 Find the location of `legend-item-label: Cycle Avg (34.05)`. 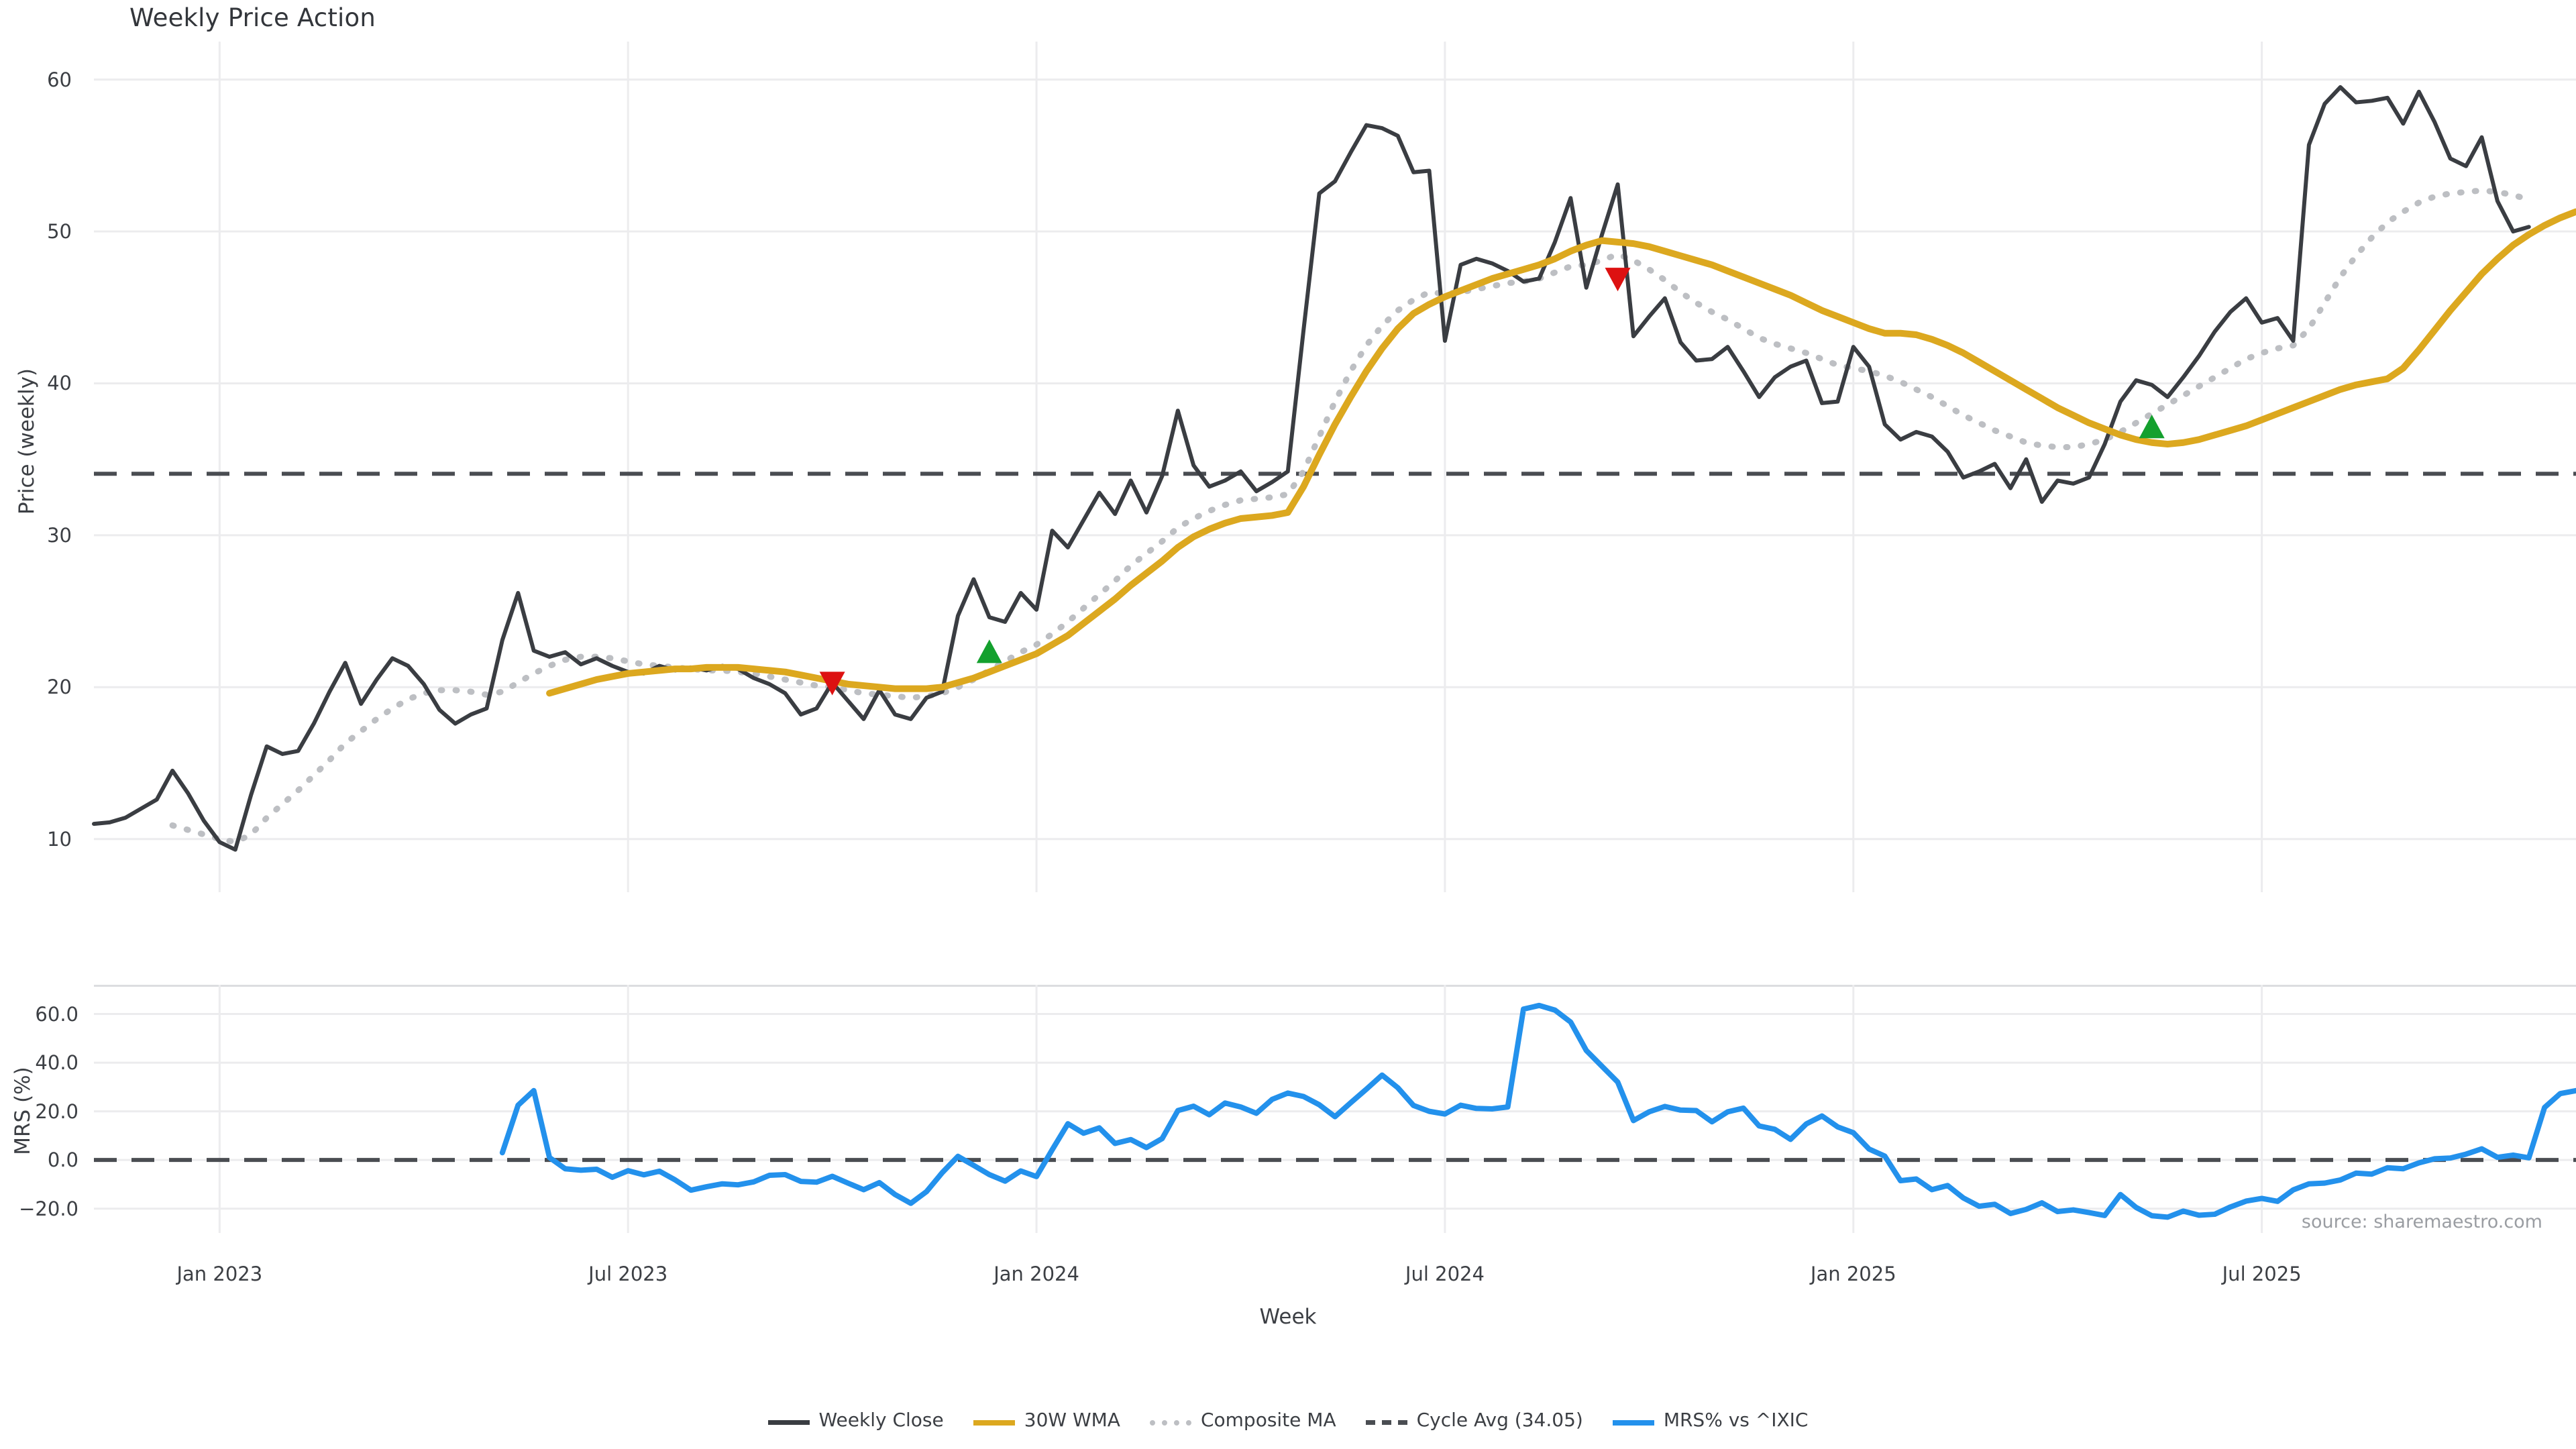

legend-item-label: Cycle Avg (34.05) is located at coordinates (1499, 1420).